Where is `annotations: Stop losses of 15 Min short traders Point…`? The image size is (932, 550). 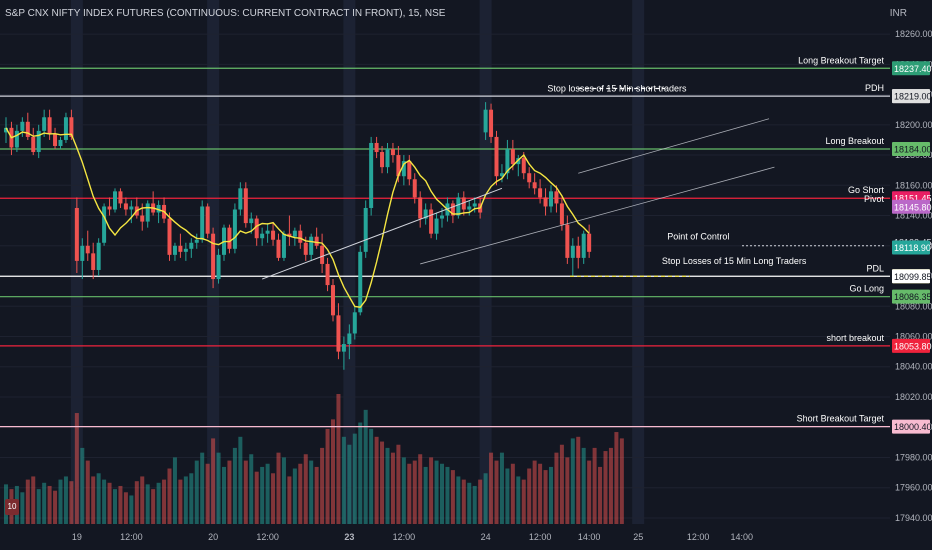 annotations: Stop losses of 15 Min short traders Point… is located at coordinates (716, 180).